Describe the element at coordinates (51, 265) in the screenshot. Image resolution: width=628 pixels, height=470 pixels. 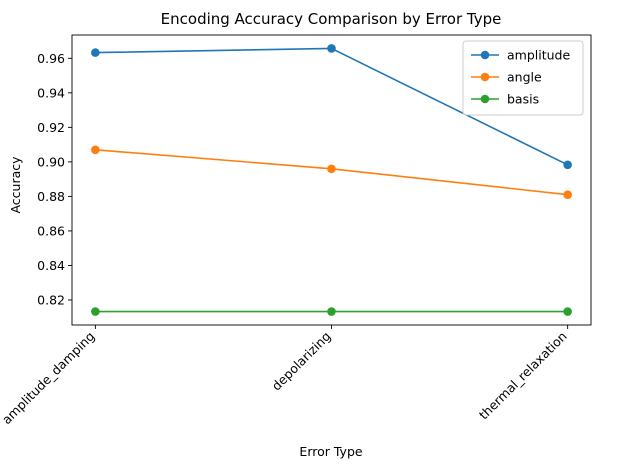
I see `y-tick-label: 0.84` at that location.